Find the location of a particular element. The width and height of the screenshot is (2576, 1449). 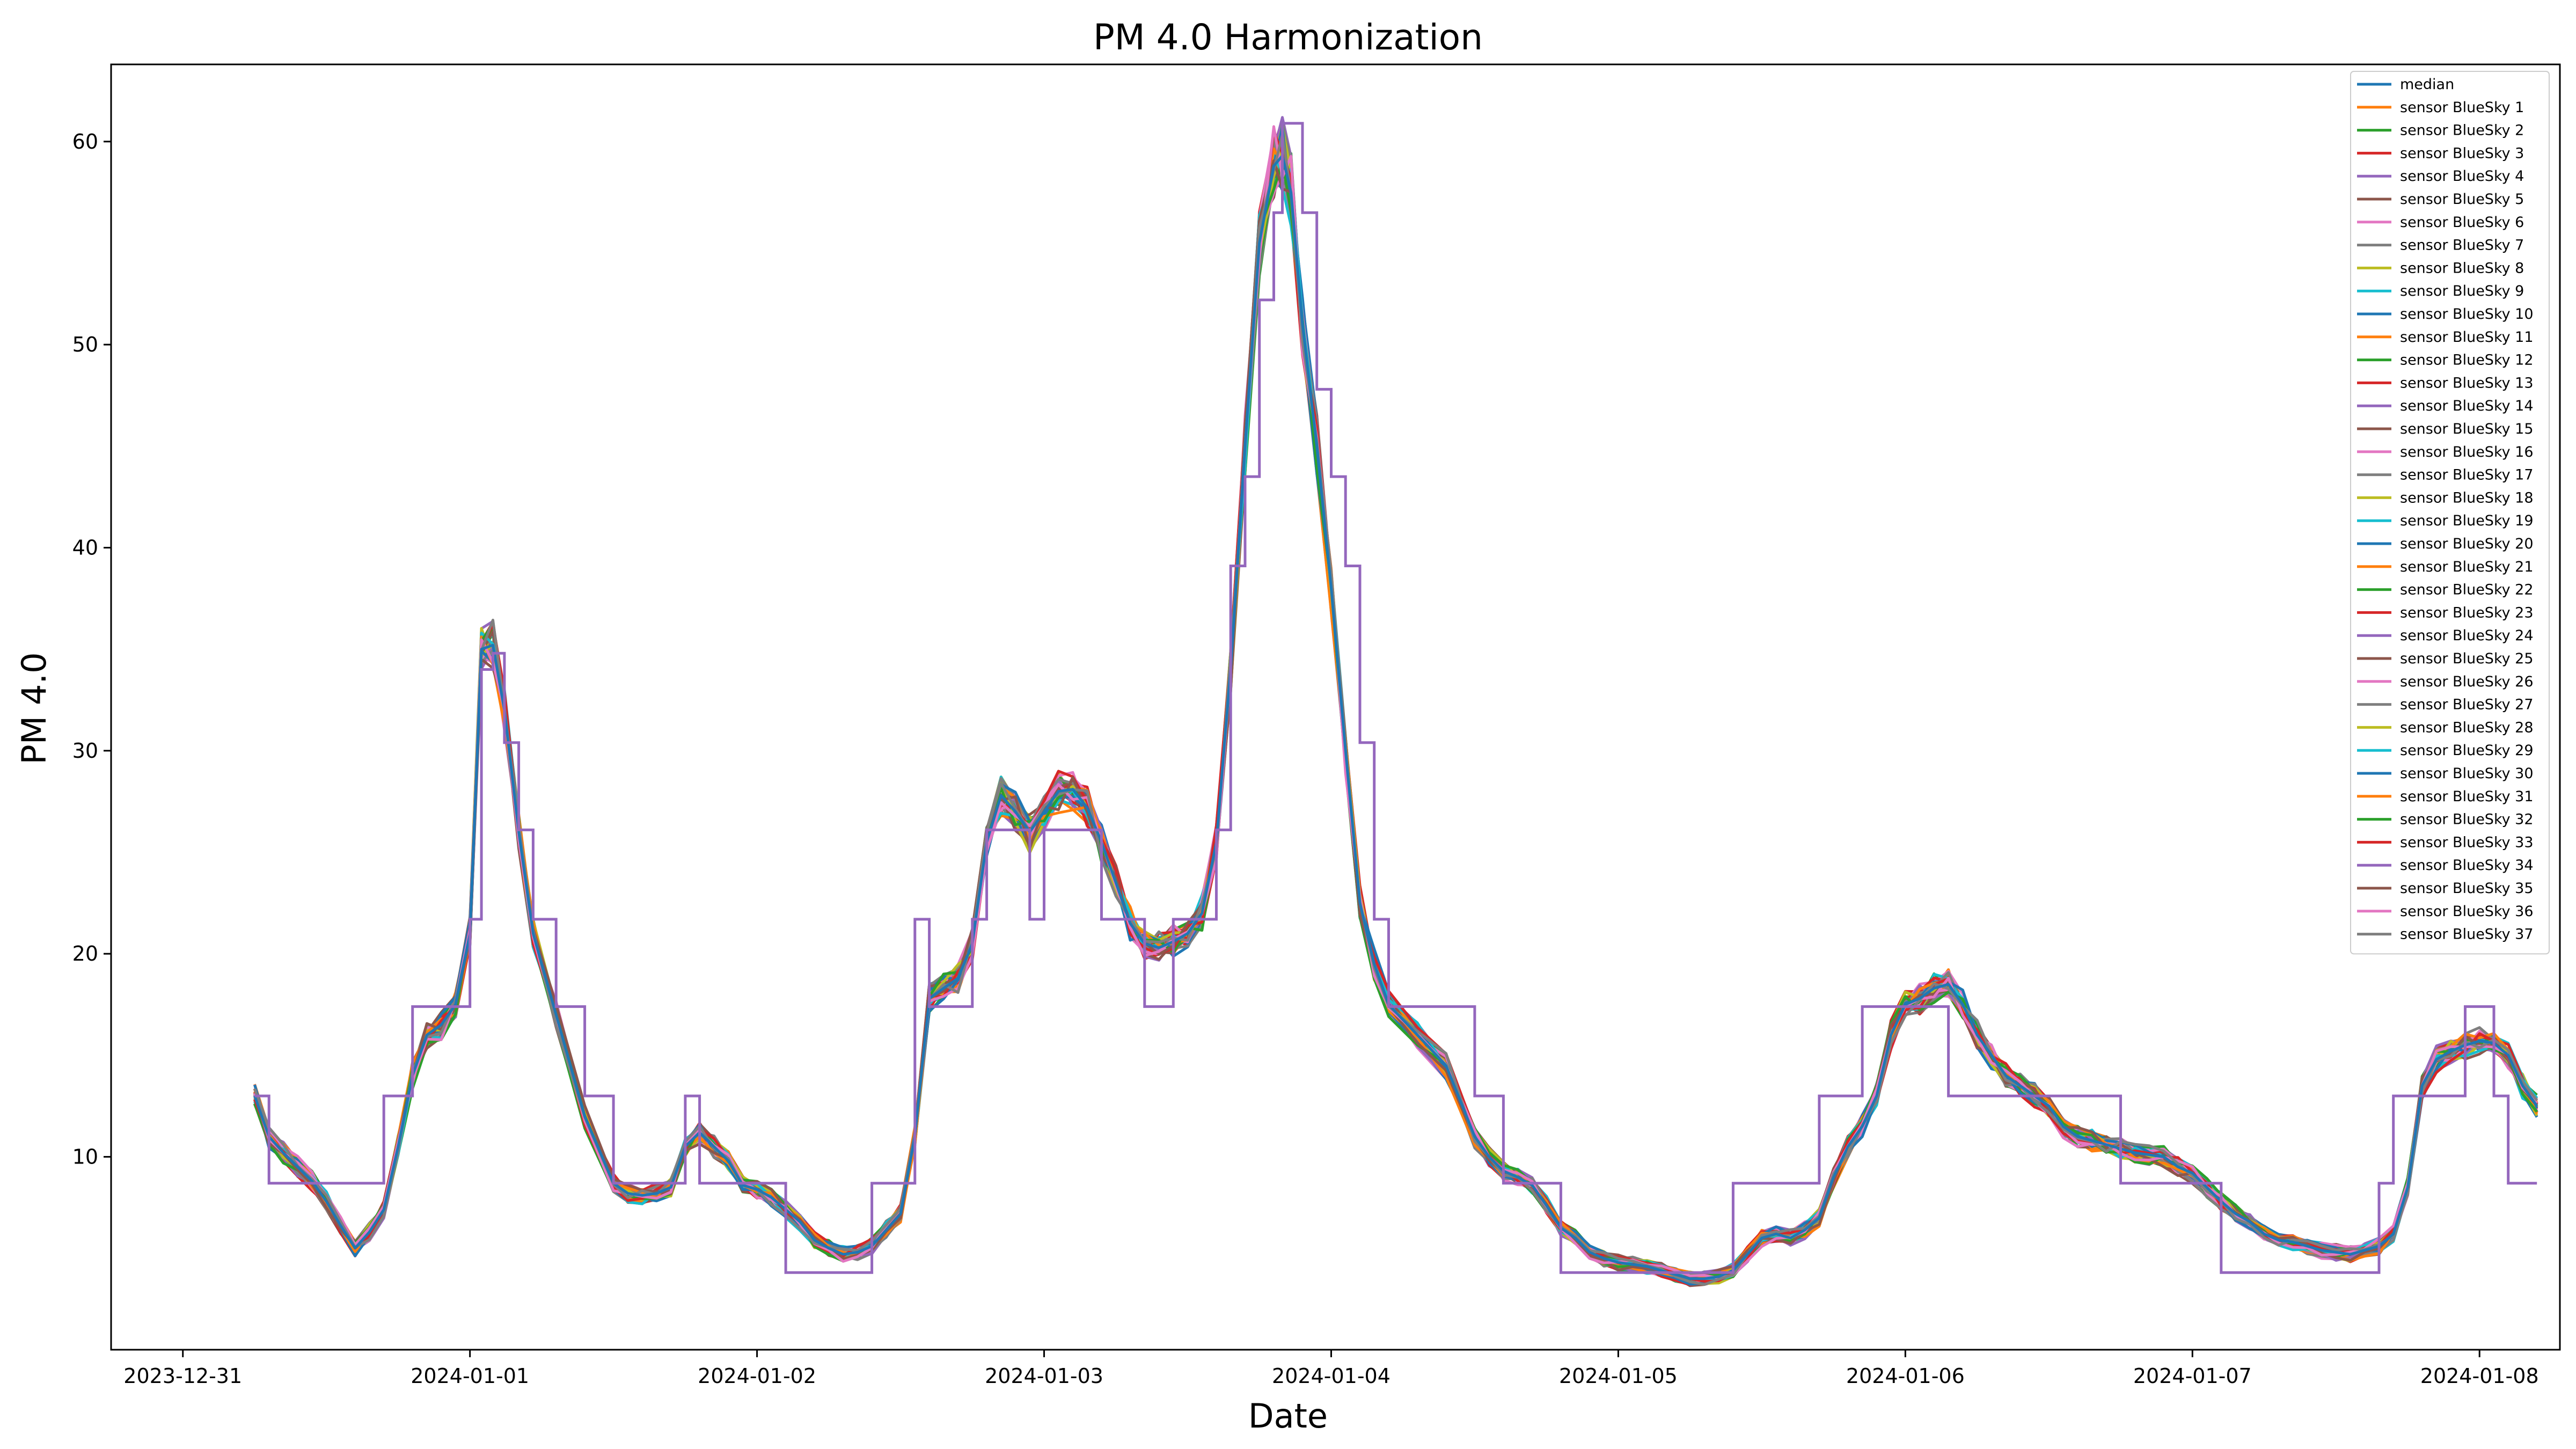

legend-entry: sensor BlueSky 37 is located at coordinates (2467, 934).